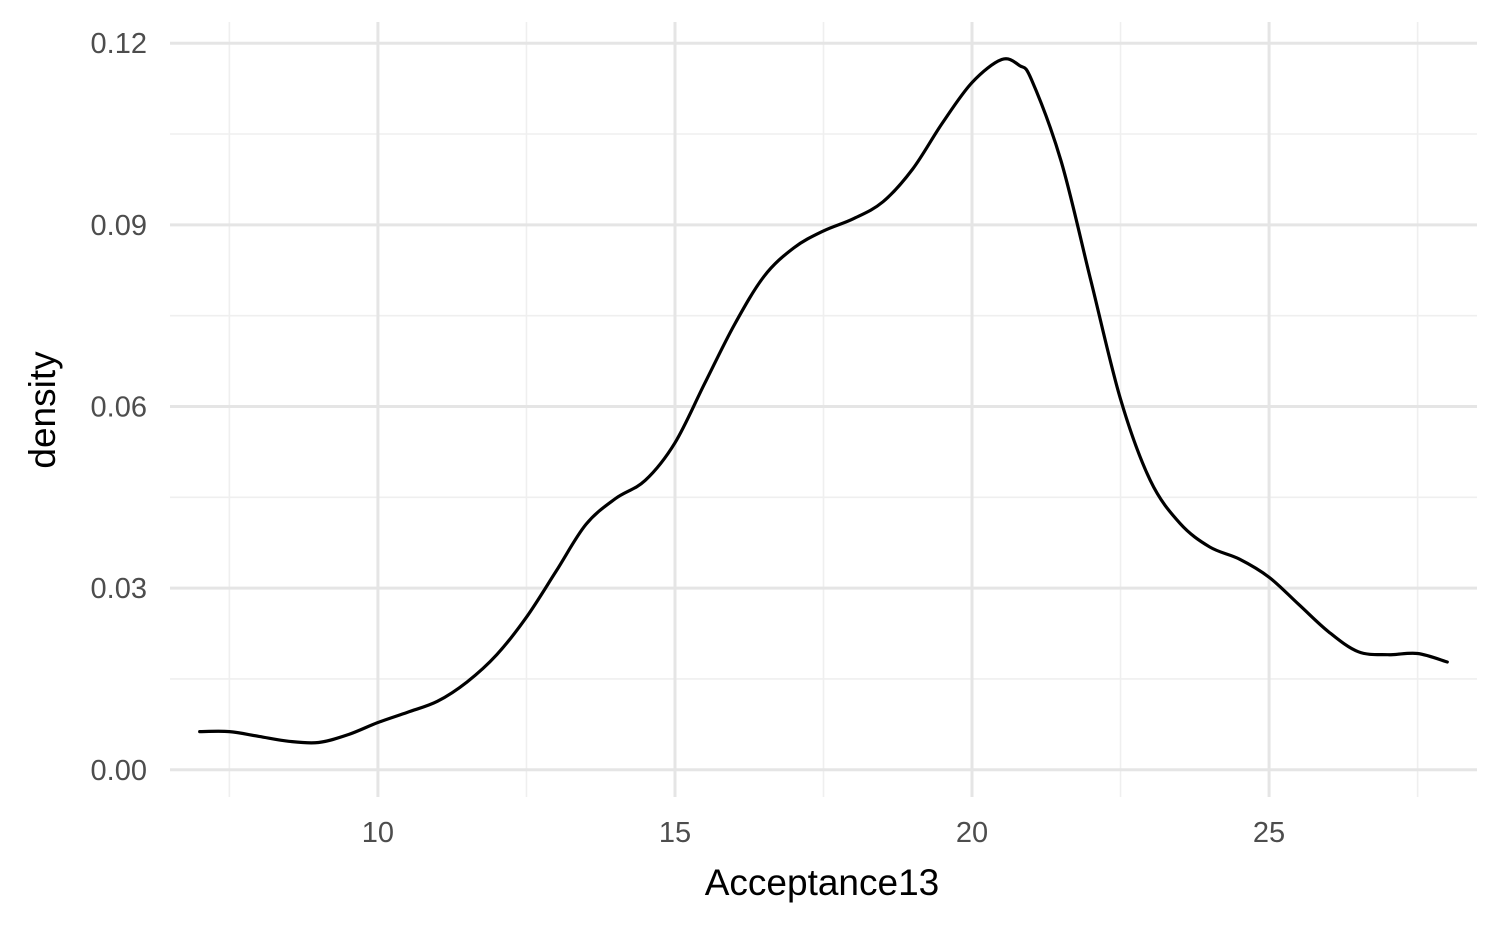 This screenshot has width=1500, height=927. I want to click on y-tick-label: 0.09, so click(119, 226).